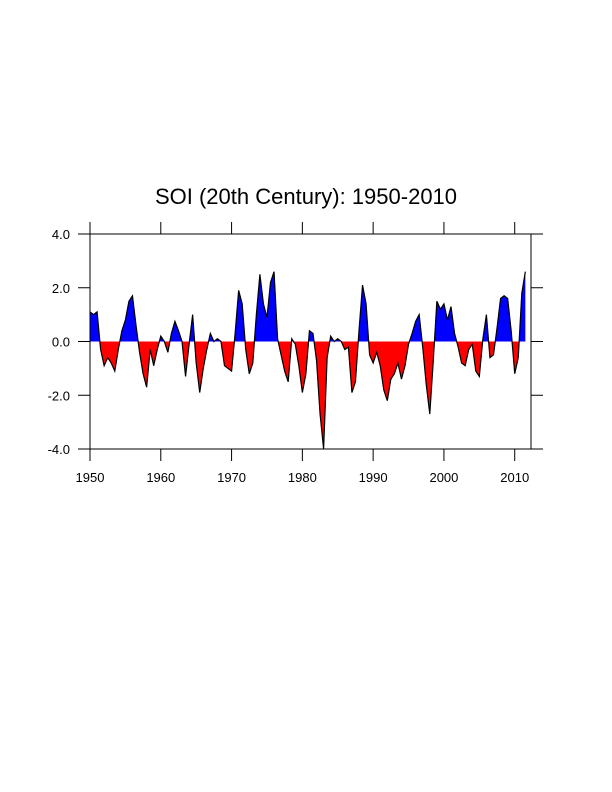 Image resolution: width=612 pixels, height=792 pixels. I want to click on x-tick-label: 1990, so click(373, 477).